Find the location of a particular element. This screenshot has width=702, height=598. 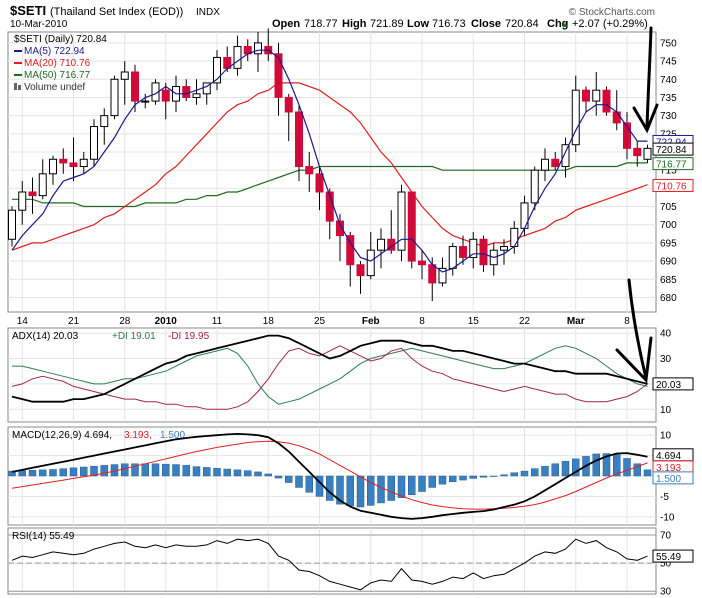

legend-ma5: MA(5) 722.94 is located at coordinates (54, 51).